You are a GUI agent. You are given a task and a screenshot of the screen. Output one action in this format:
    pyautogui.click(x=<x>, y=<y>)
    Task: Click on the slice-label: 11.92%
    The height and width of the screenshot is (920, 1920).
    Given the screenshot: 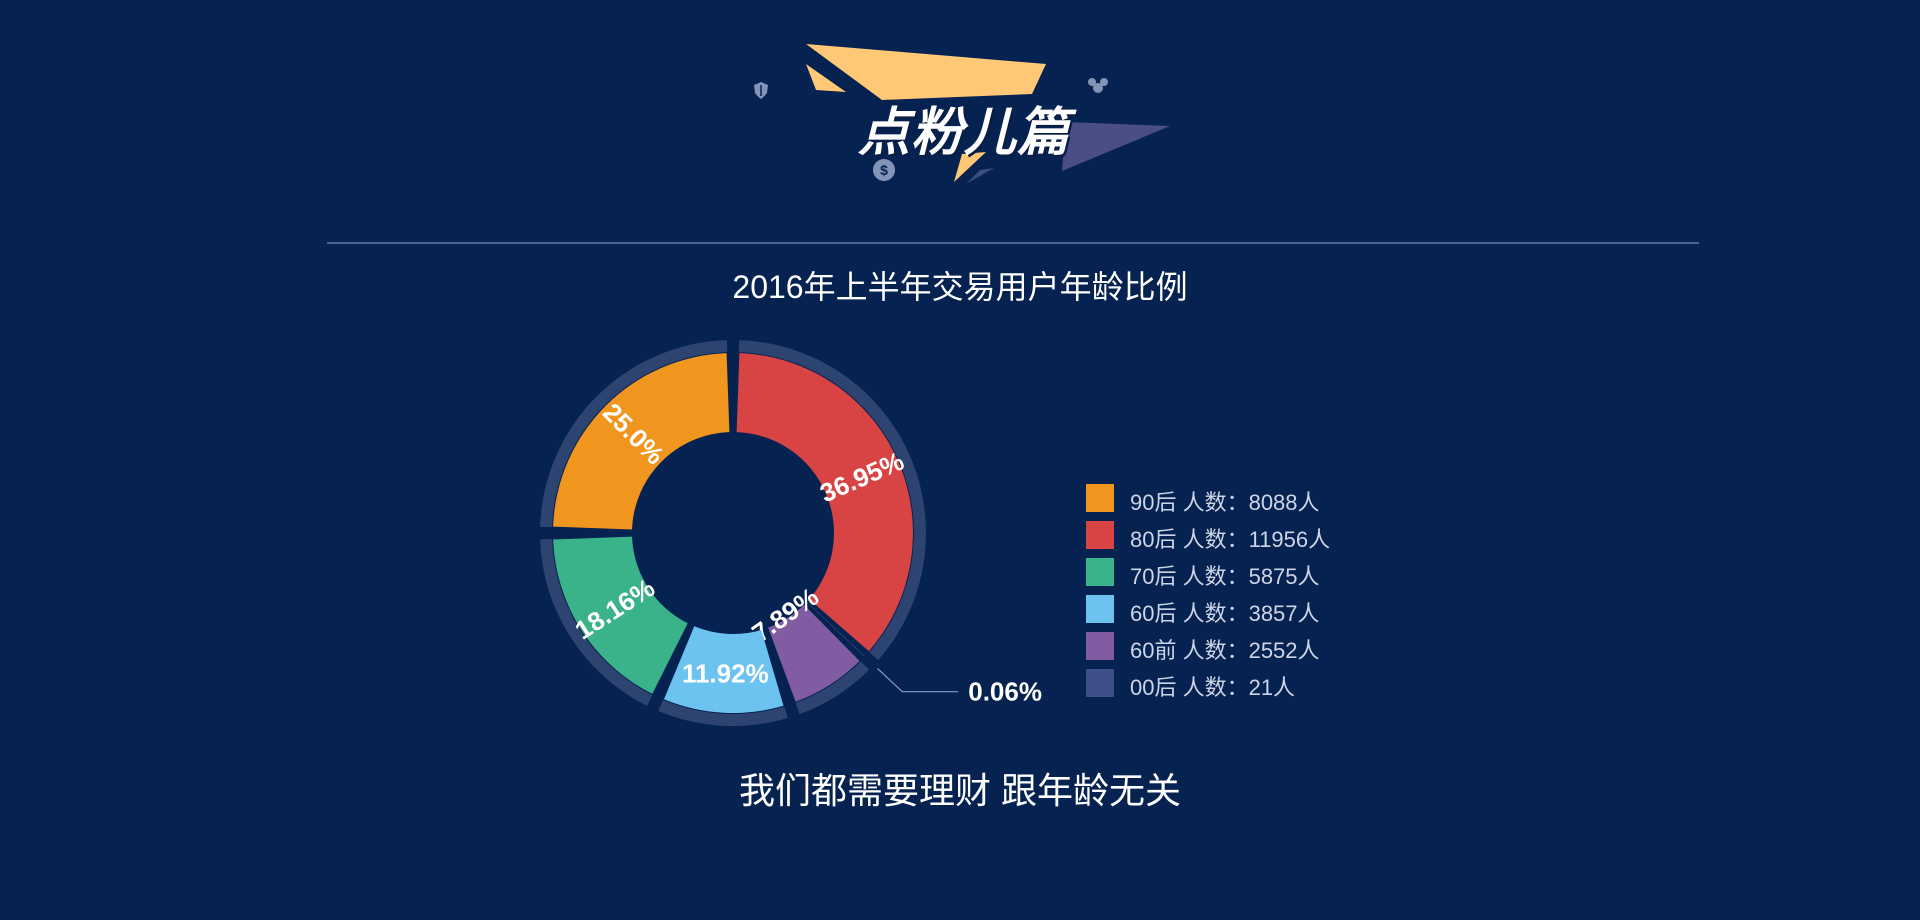 What is the action you would take?
    pyautogui.click(x=725, y=673)
    